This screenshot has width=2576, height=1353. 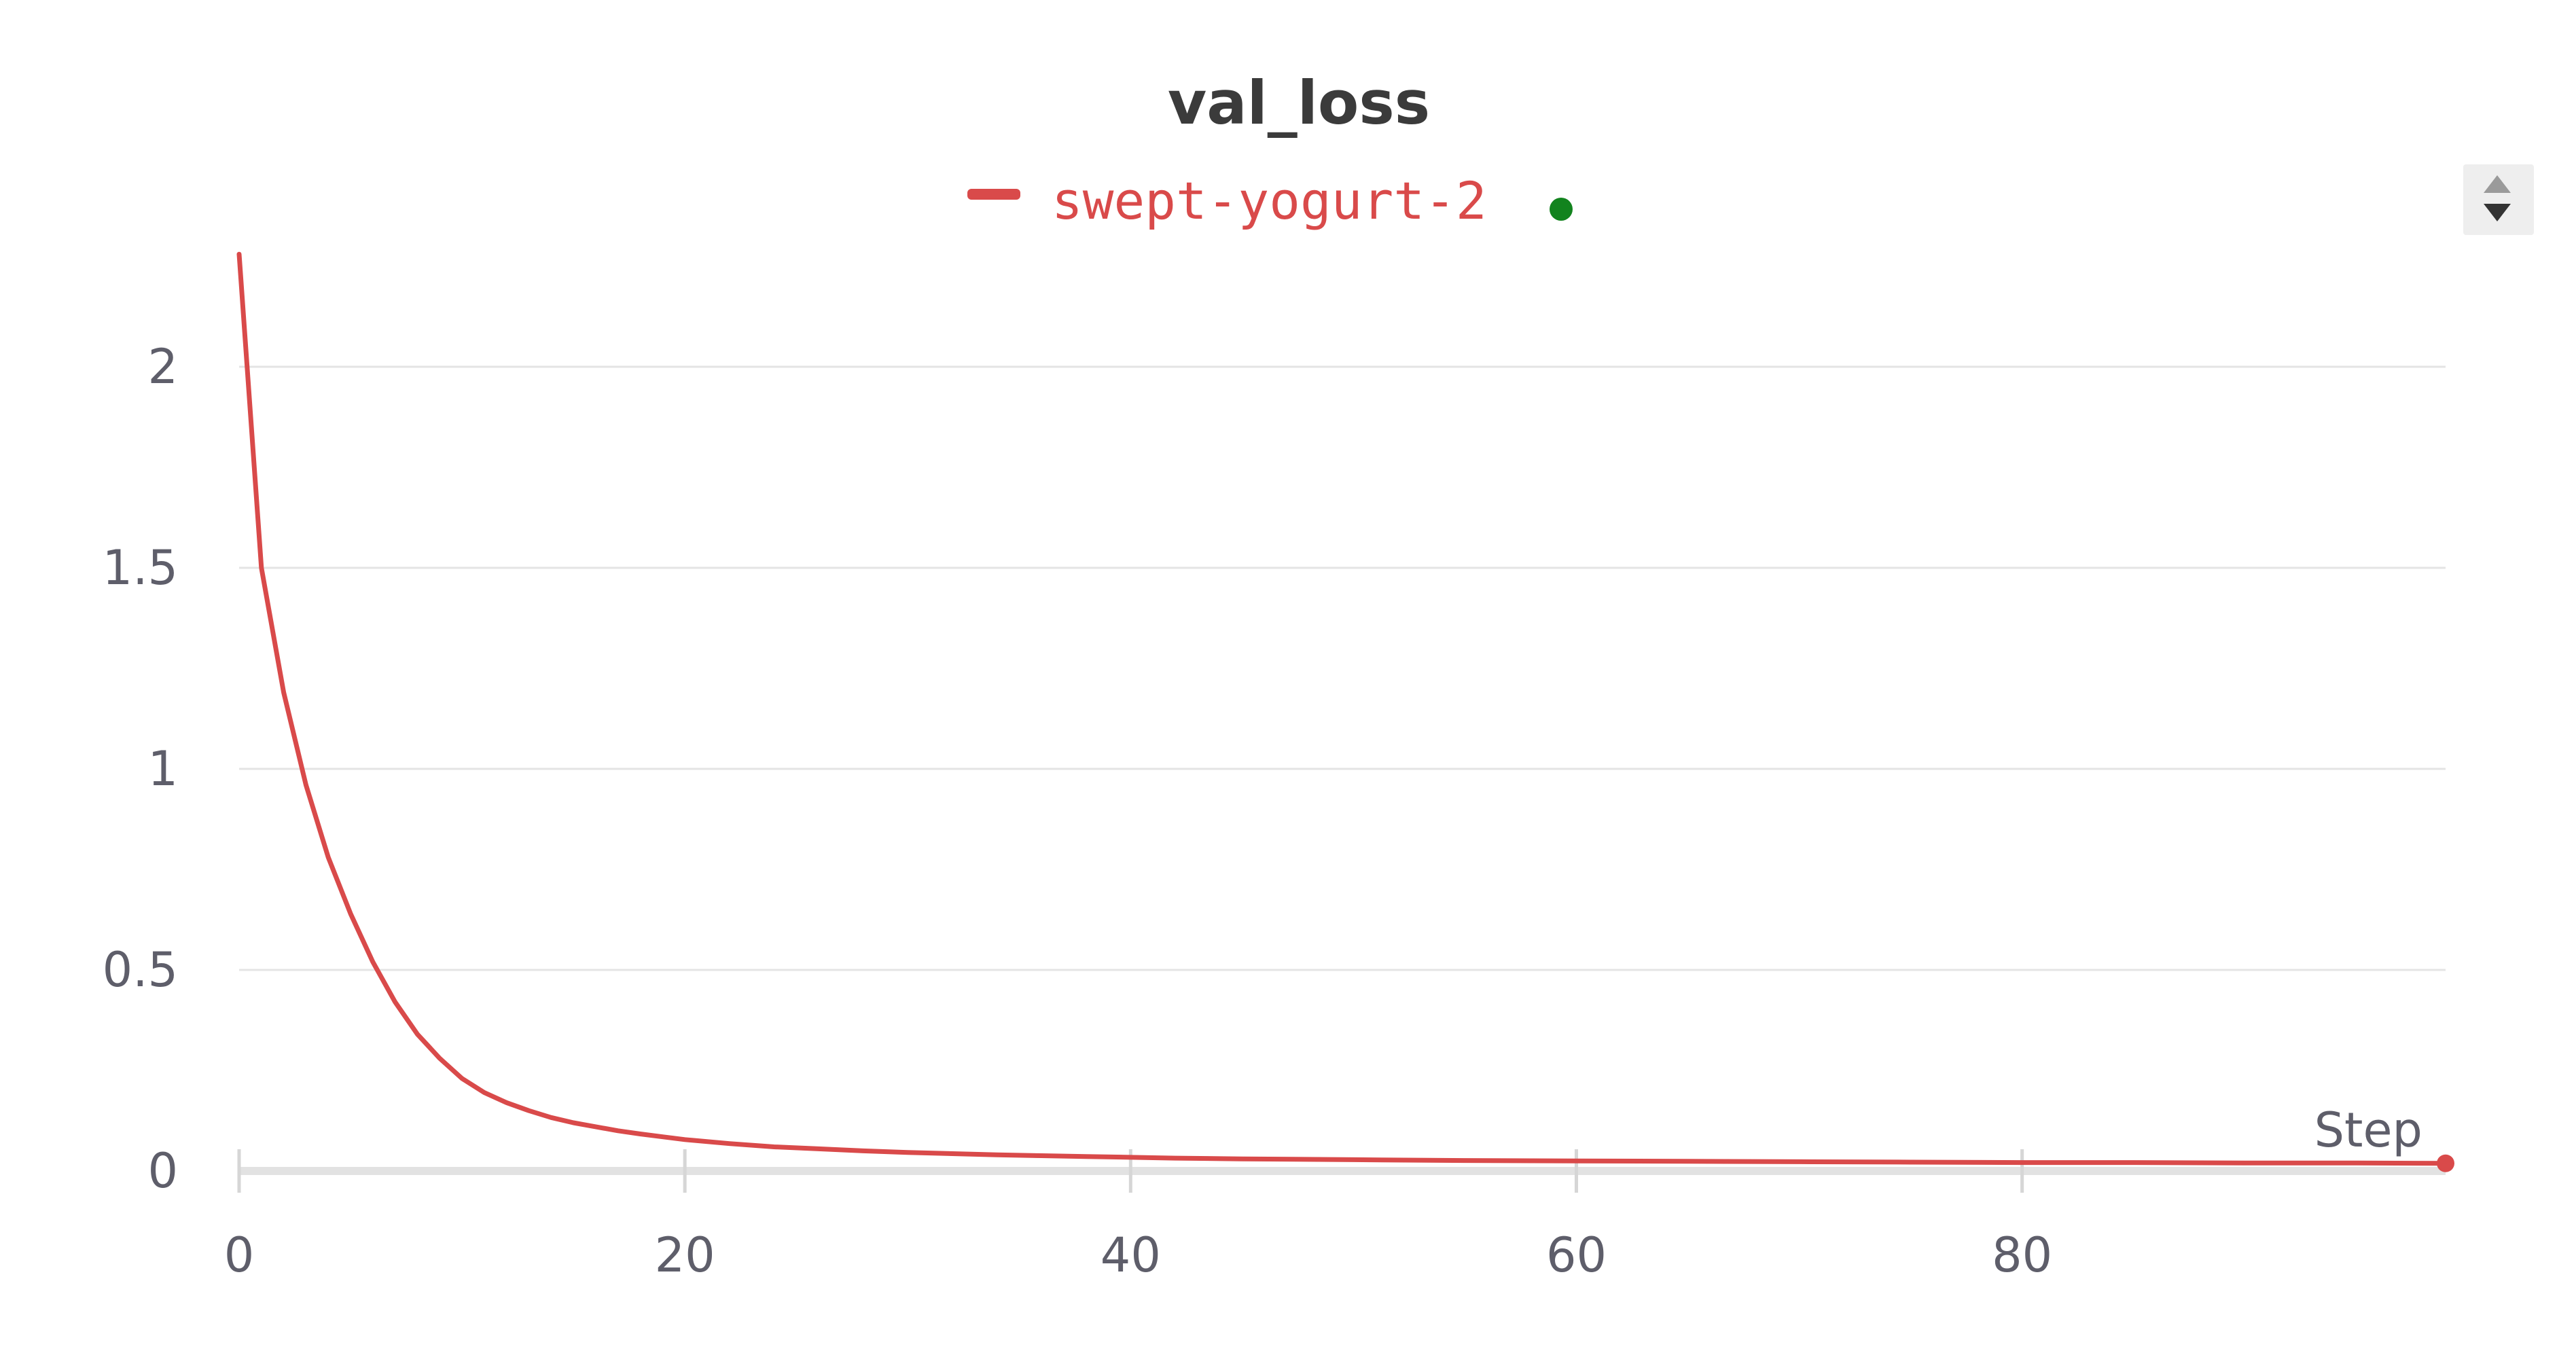 I want to click on legend-scroll-control, so click(x=2499, y=199).